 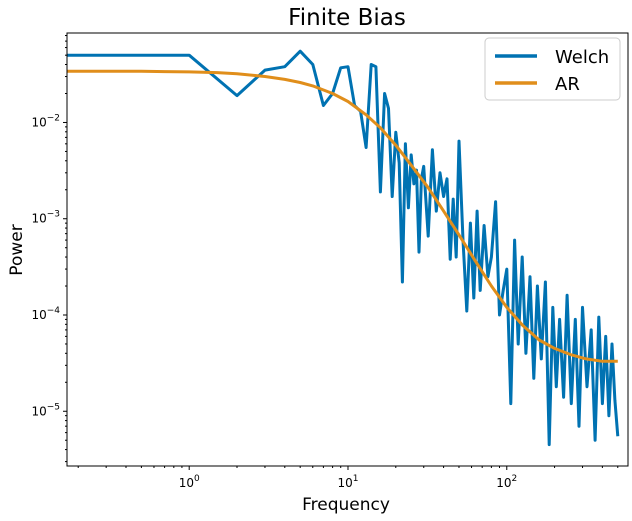 What do you see at coordinates (552, 69) in the screenshot?
I see `legend: Welch AR` at bounding box center [552, 69].